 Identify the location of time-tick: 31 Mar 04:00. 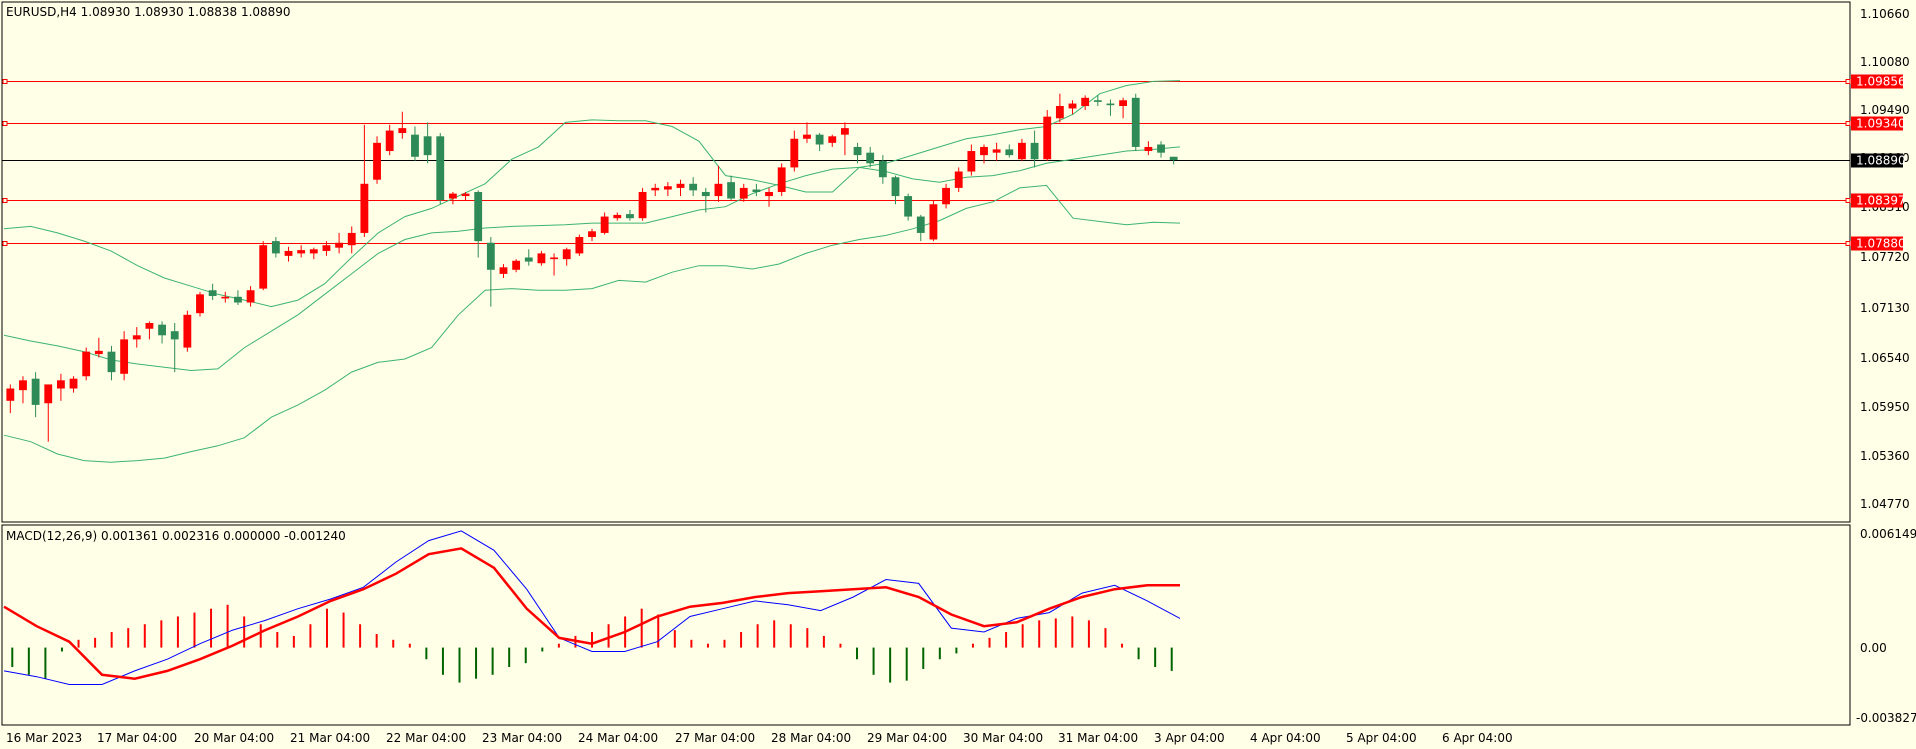
(1098, 738).